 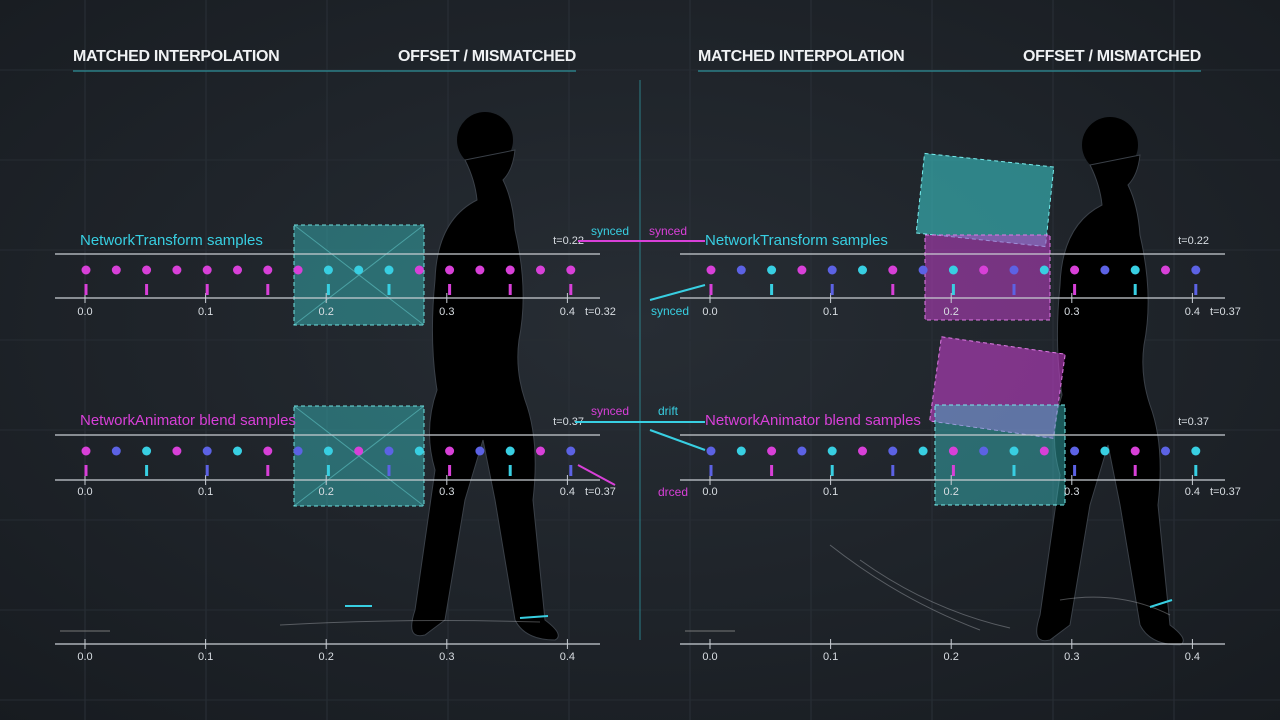 What do you see at coordinates (668, 411) in the screenshot?
I see `connector-label: drift` at bounding box center [668, 411].